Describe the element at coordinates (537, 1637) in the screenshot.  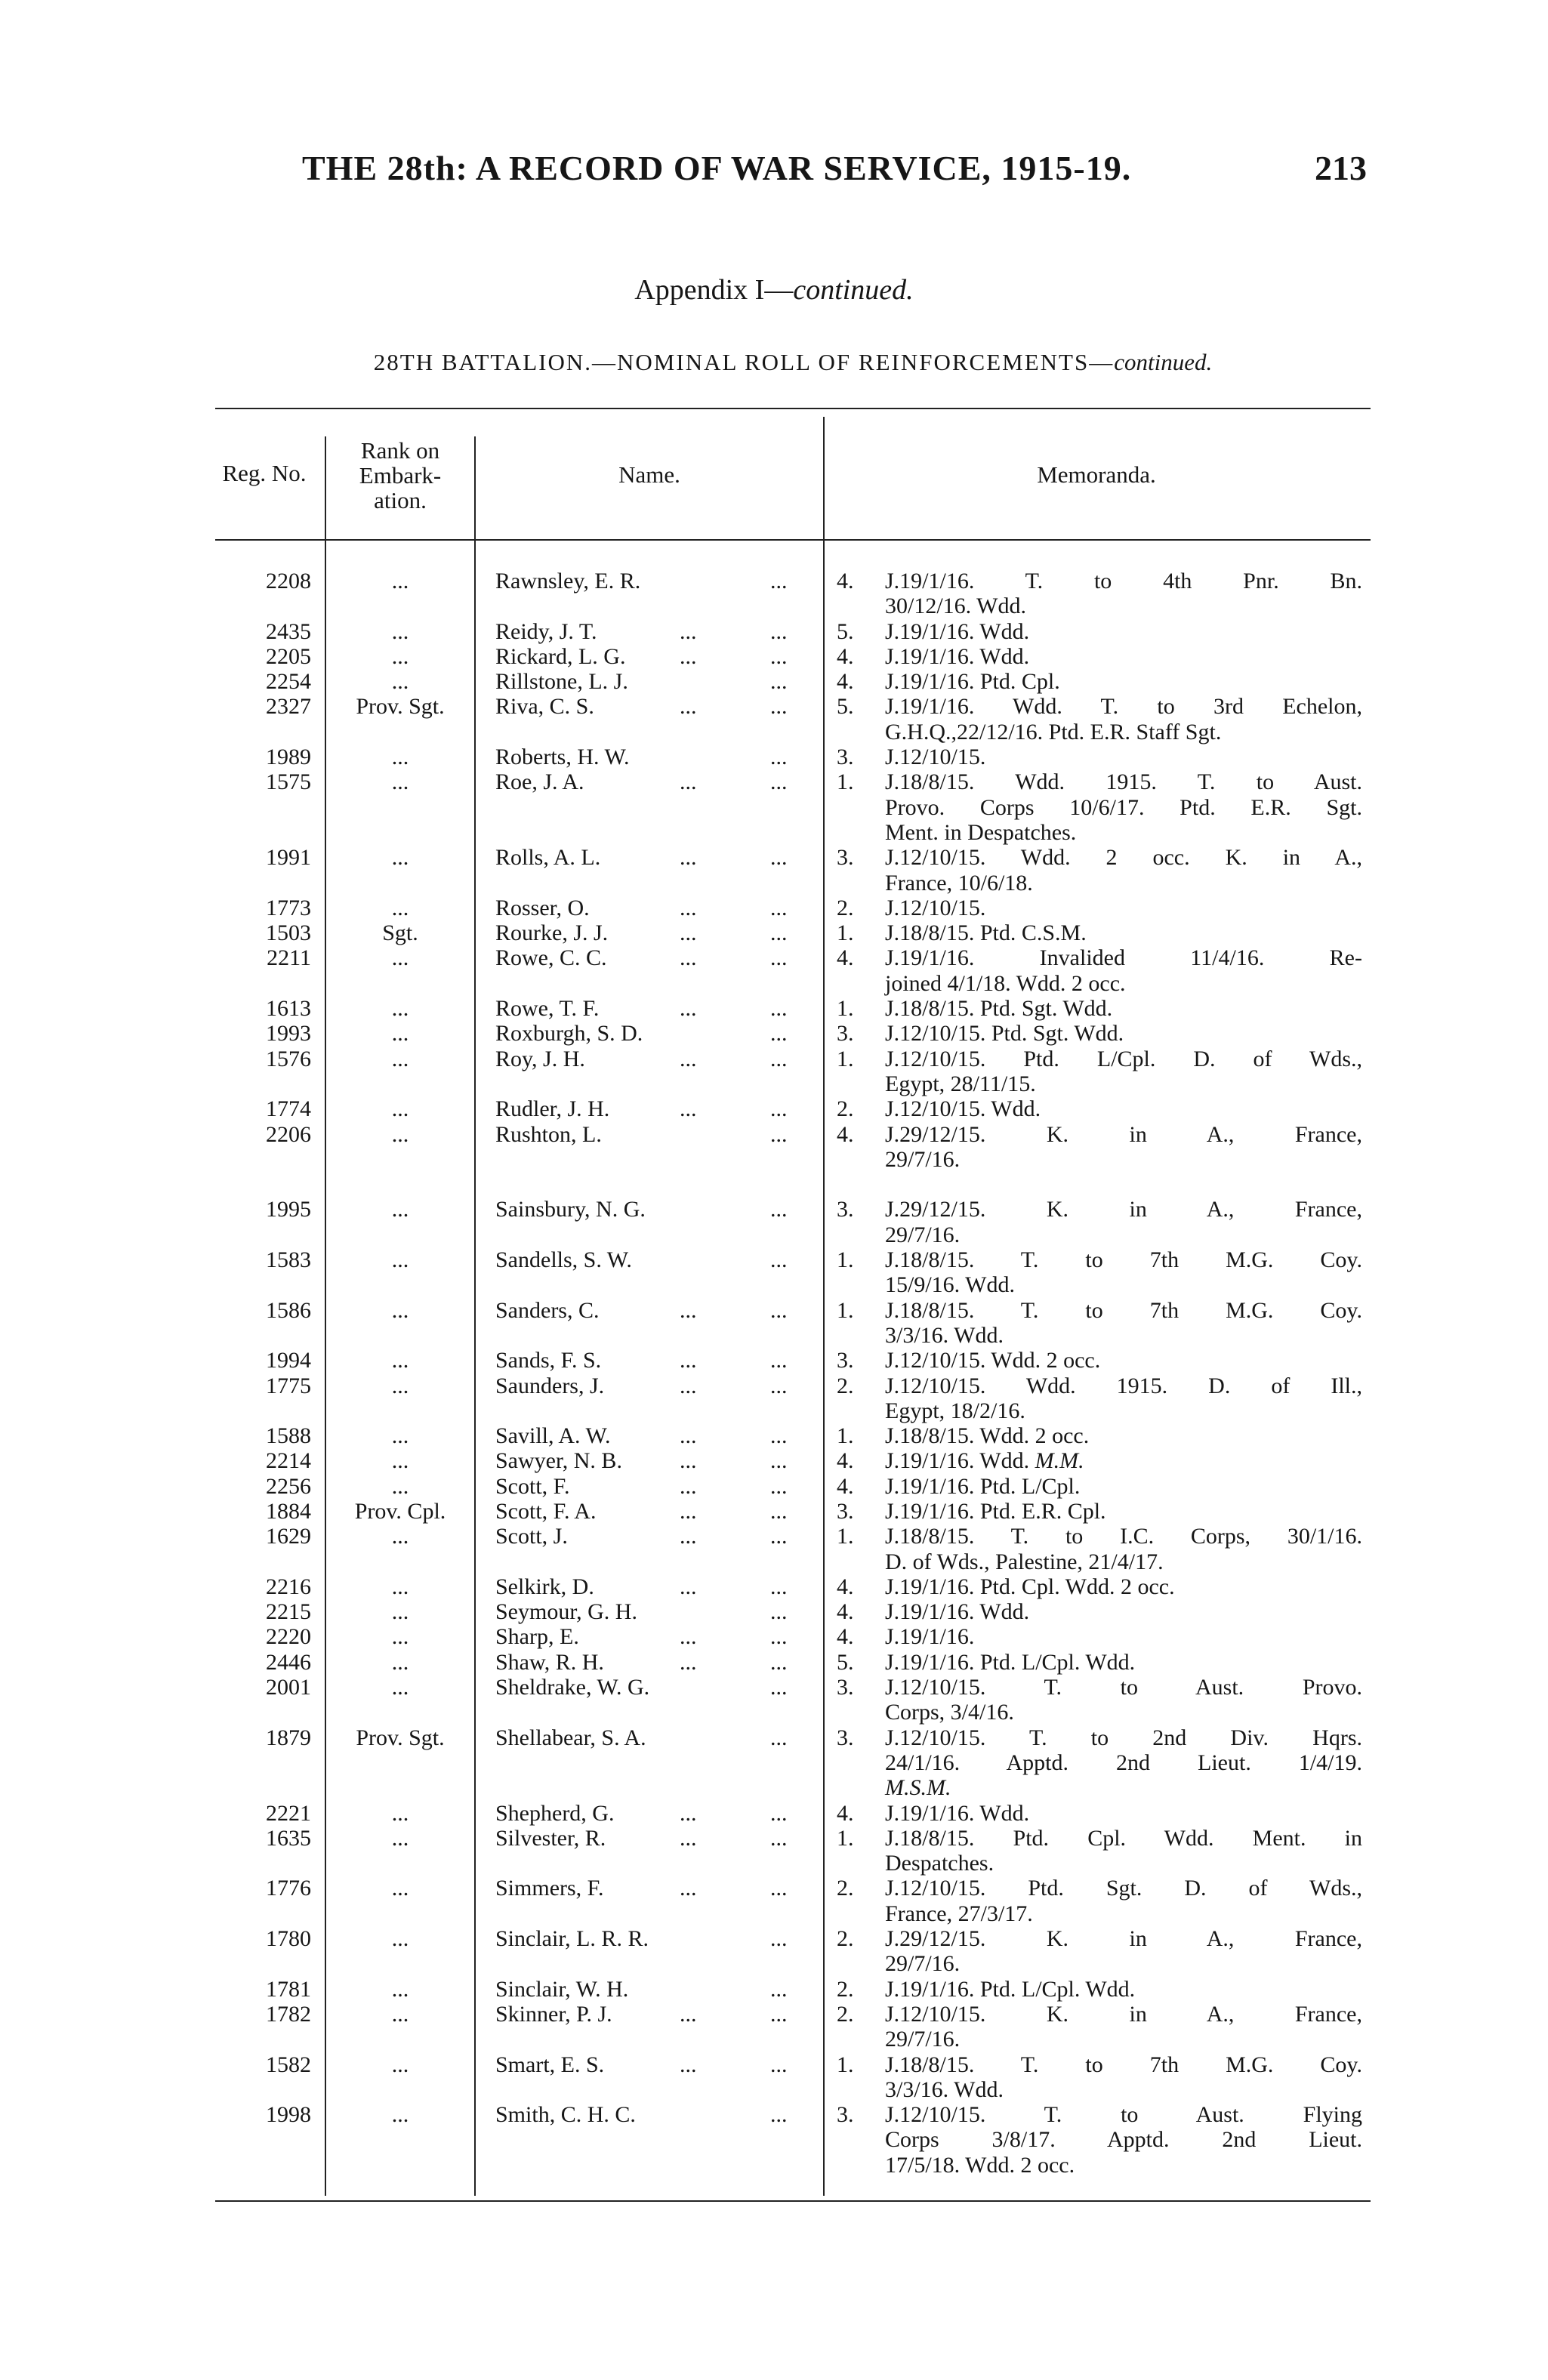
I see `name: Sharp, E.` at that location.